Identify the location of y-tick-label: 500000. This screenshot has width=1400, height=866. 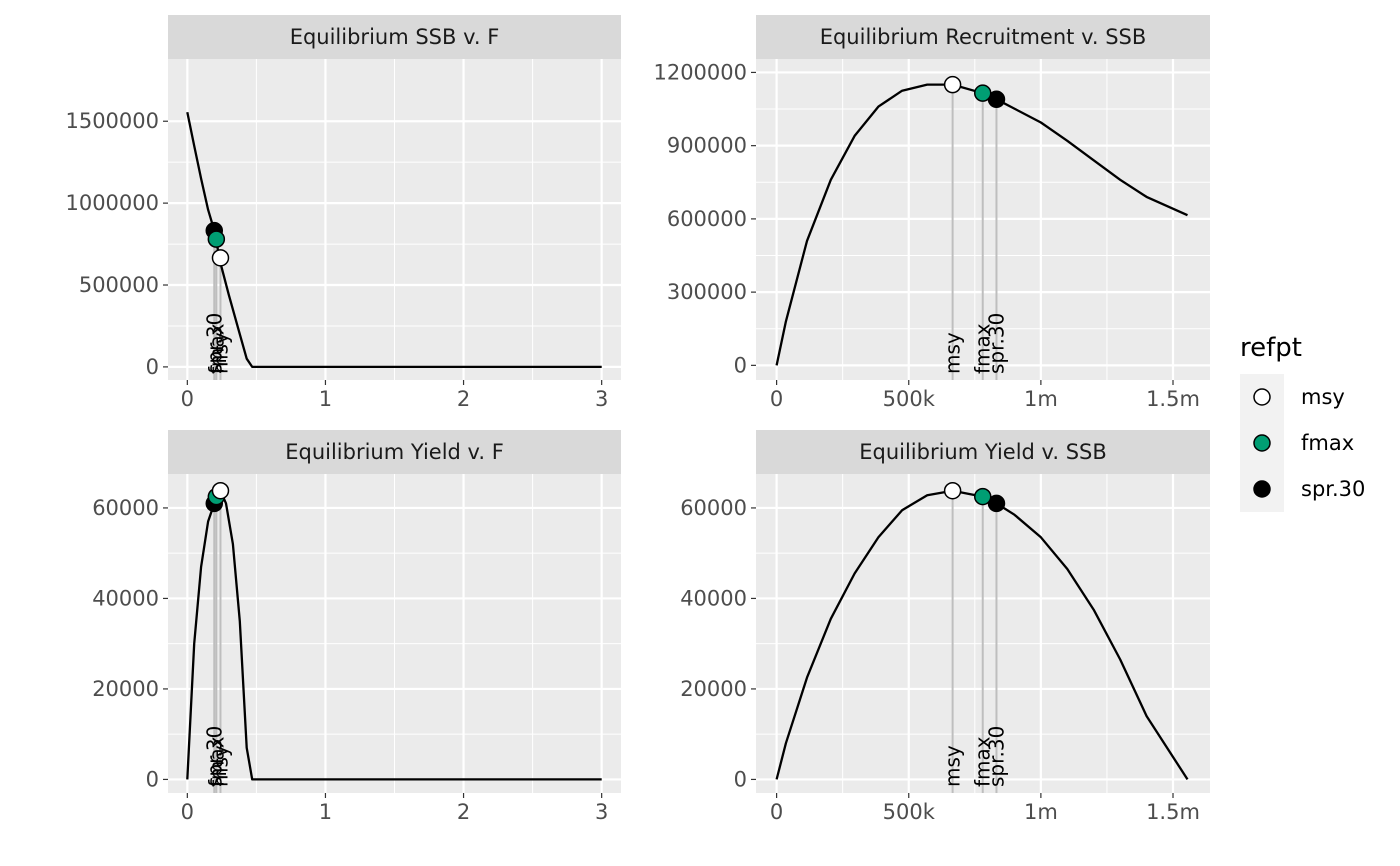
(119, 285).